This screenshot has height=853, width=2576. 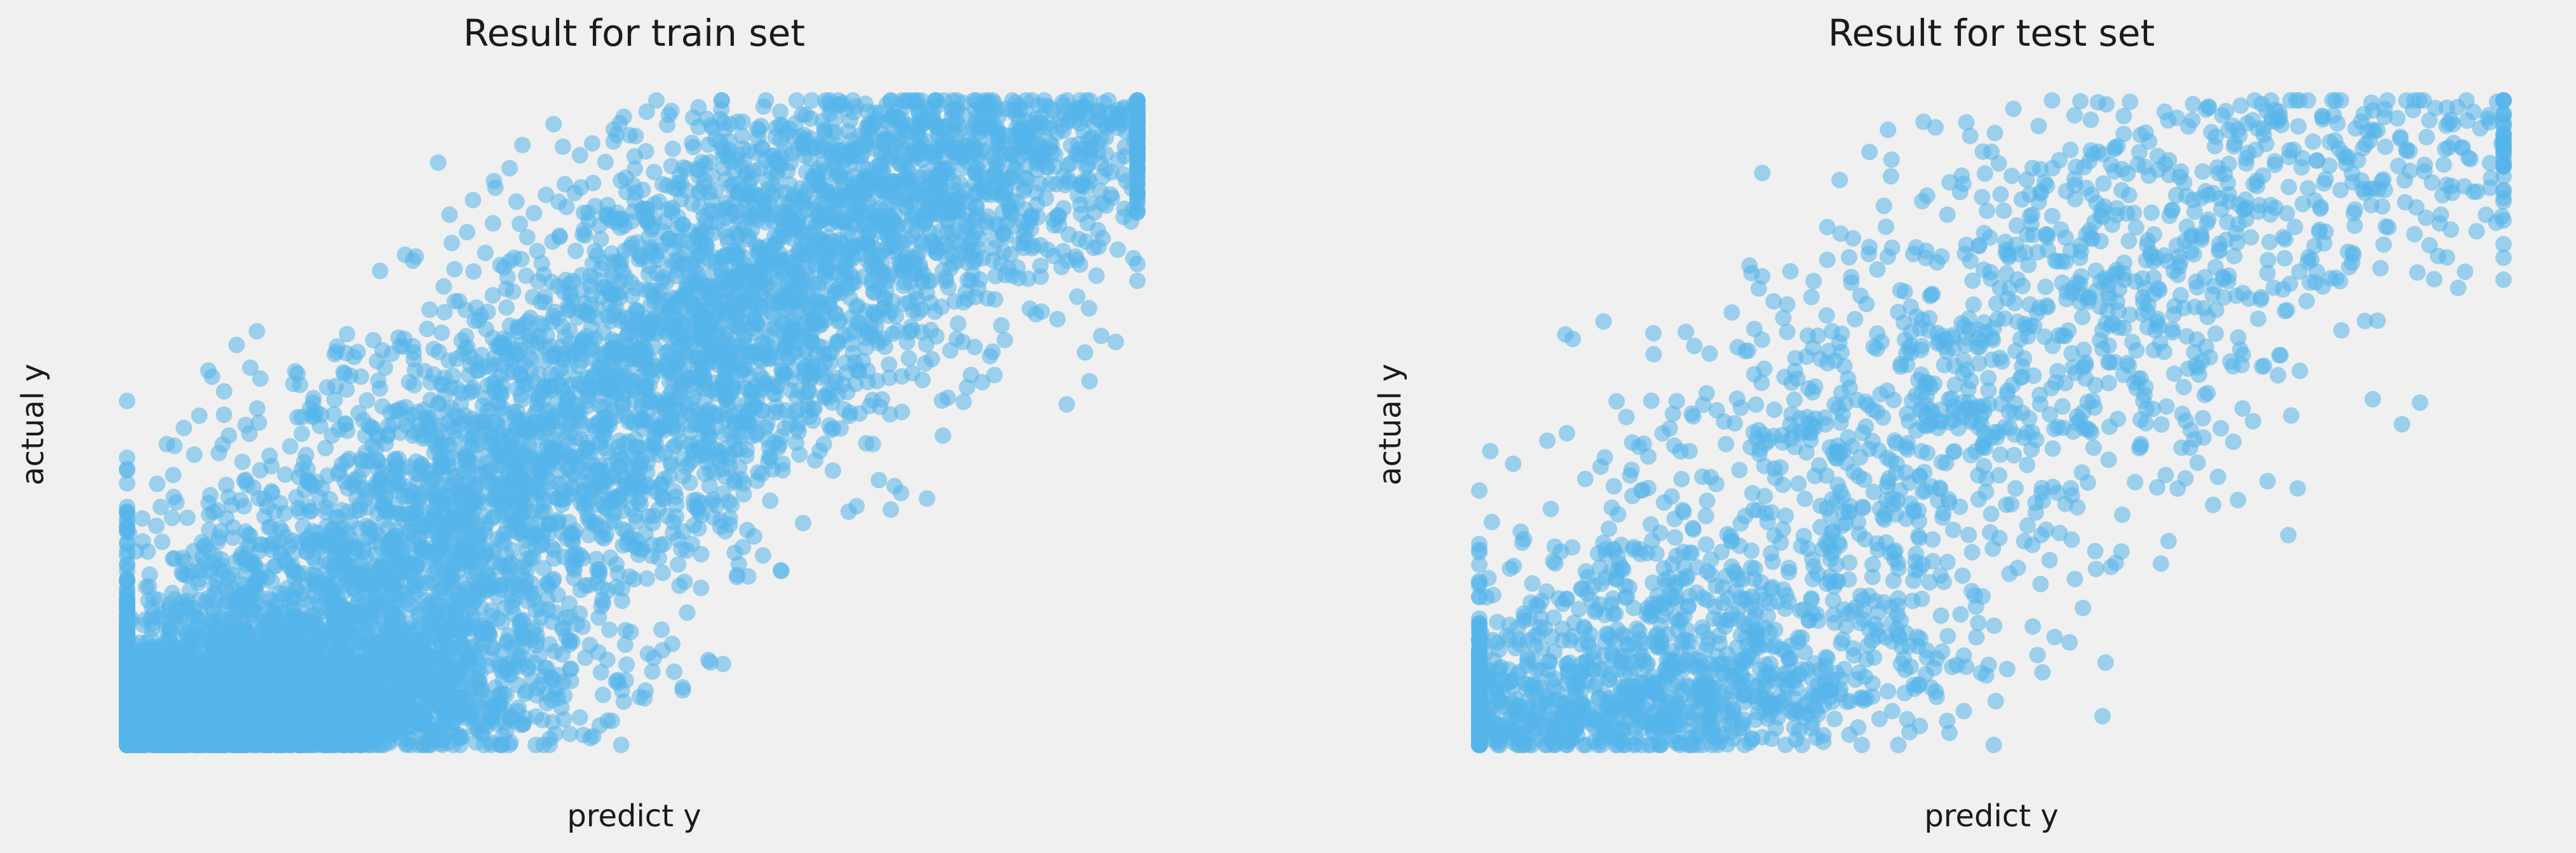 I want to click on train-y-axis-label: actual y, so click(x=33, y=424).